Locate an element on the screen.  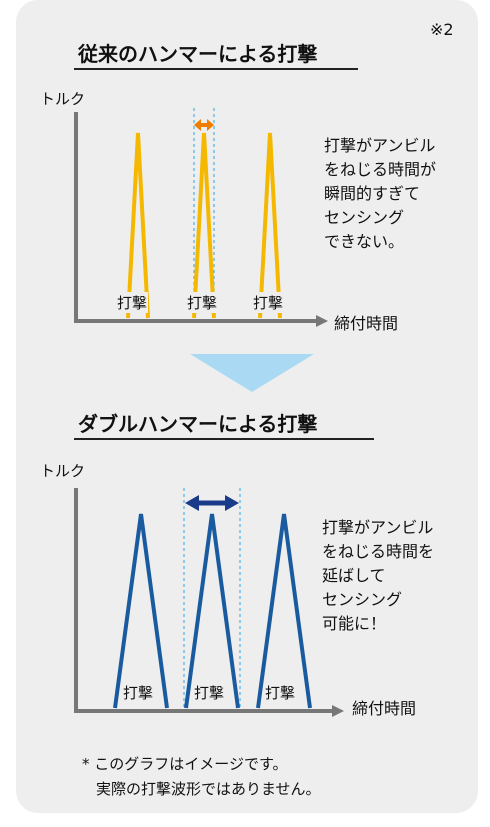
chart1-description: 打撃がアンビル をねじる時間が 瞬間的すぎて センシング できない。 is located at coordinates (380, 194).